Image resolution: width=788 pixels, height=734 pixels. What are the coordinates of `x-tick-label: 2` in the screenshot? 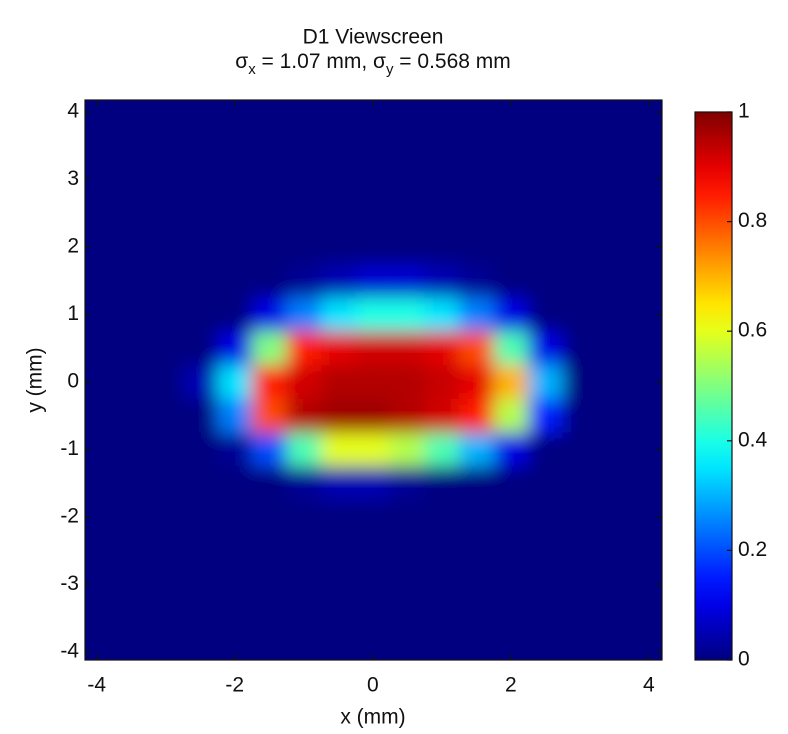 It's located at (511, 685).